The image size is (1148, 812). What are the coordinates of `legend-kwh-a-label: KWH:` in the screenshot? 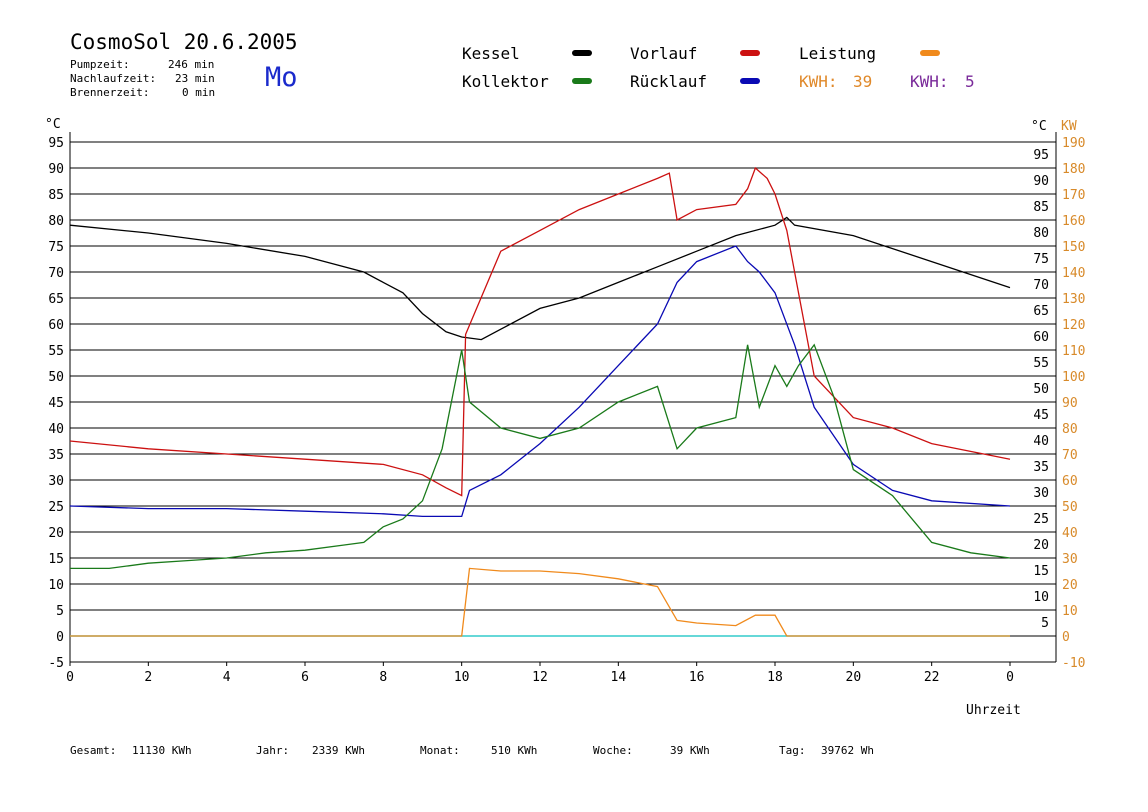 It's located at (818, 81).